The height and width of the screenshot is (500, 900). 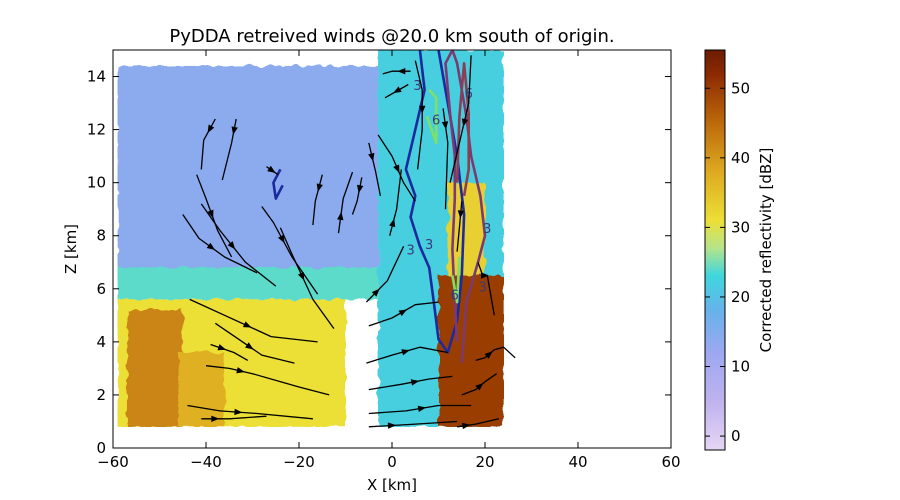 I want to click on y-tick-label-4: 8, so click(x=101, y=236).